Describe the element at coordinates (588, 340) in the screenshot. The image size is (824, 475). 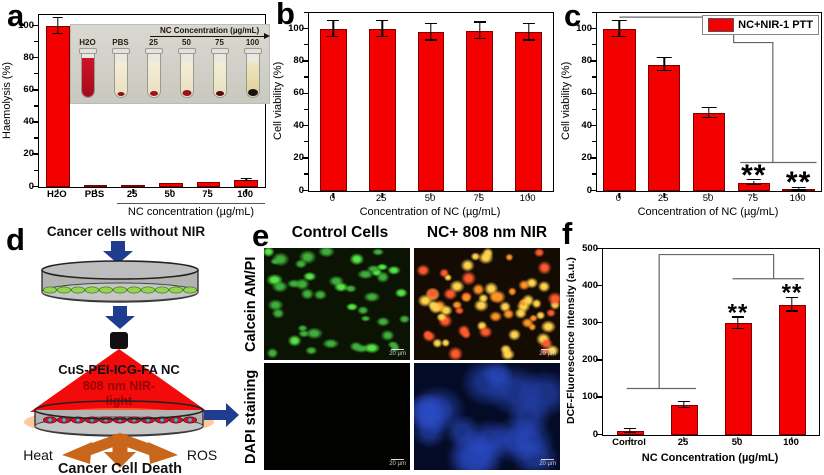
I see `panel-f-y-axis-labels: 0 100 200 300 400 500` at that location.